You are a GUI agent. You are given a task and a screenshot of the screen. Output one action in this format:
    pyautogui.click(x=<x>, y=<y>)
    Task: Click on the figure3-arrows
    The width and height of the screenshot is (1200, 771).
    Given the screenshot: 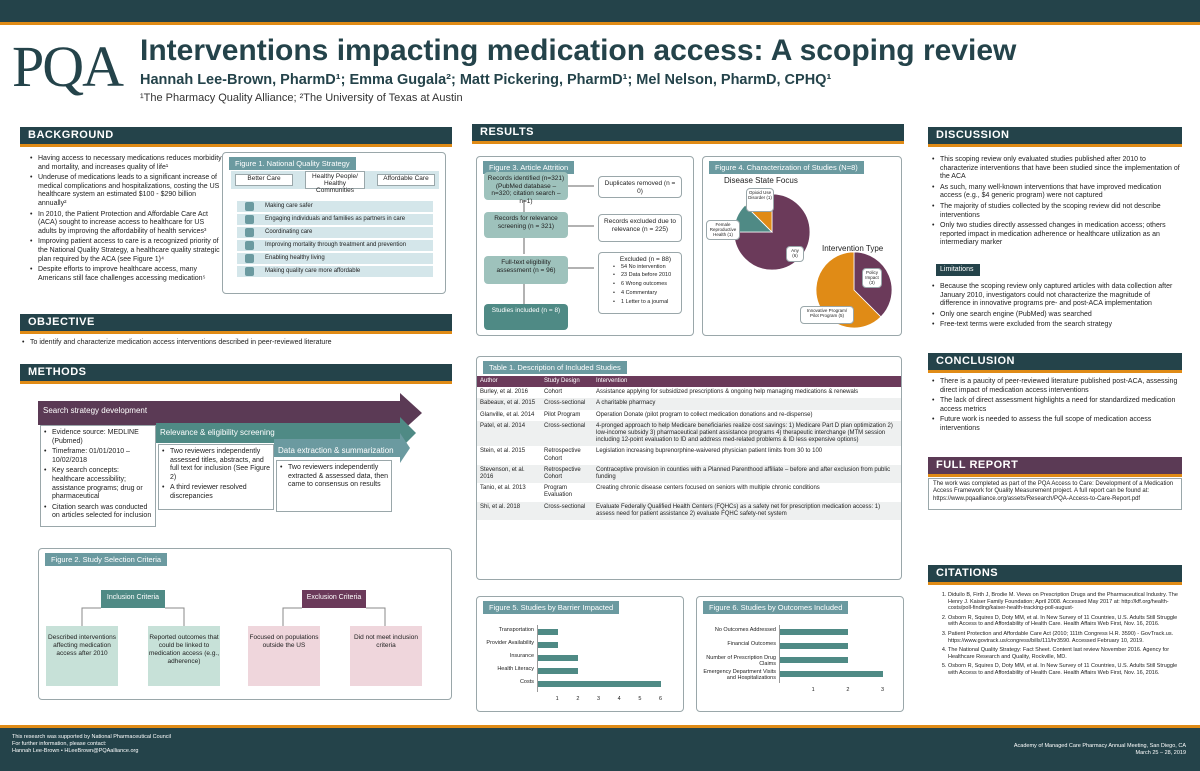 What is the action you would take?
    pyautogui.click(x=558, y=244)
    